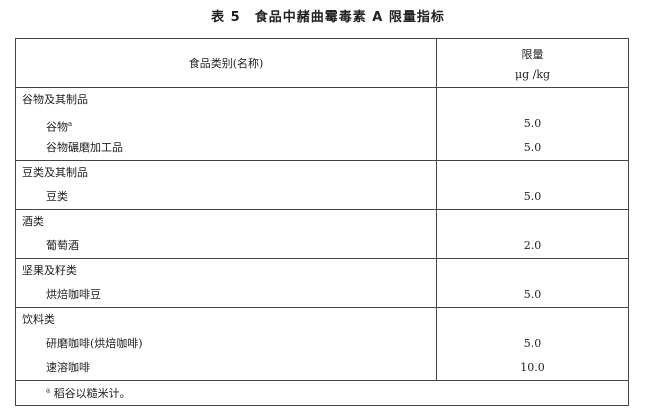  Describe the element at coordinates (57, 196) in the screenshot. I see `item-label: 豆类` at that location.